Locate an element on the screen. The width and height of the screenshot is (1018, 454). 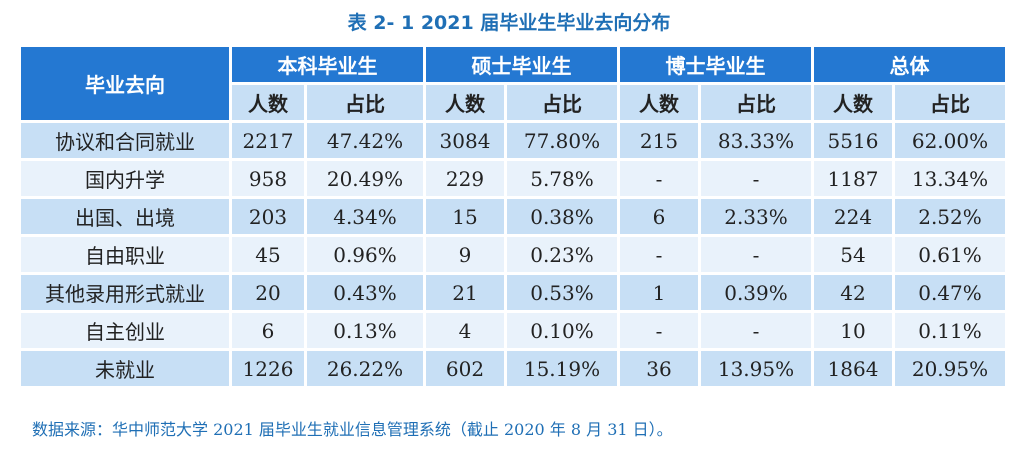
ratio-cell: 0.13% is located at coordinates (365, 330).